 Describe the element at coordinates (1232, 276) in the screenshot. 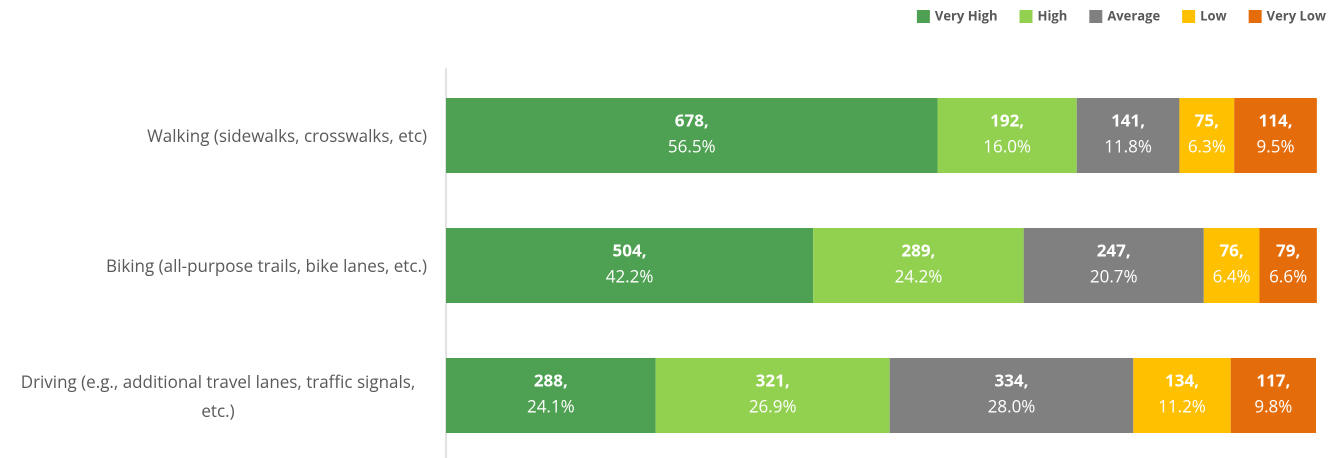

I see `percent-label: 6.4%` at that location.